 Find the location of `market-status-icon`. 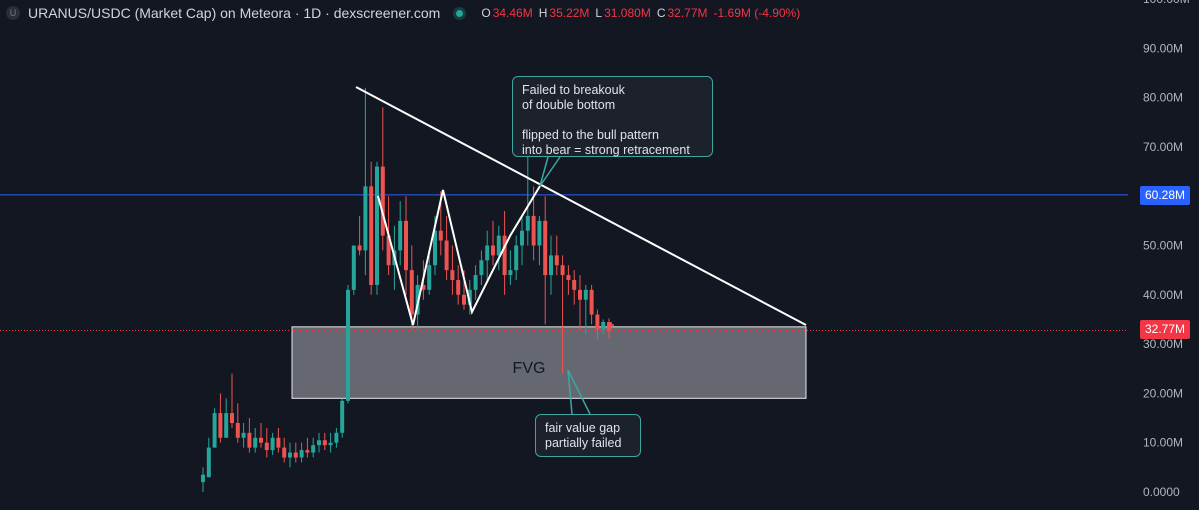

market-status-icon is located at coordinates (460, 13).